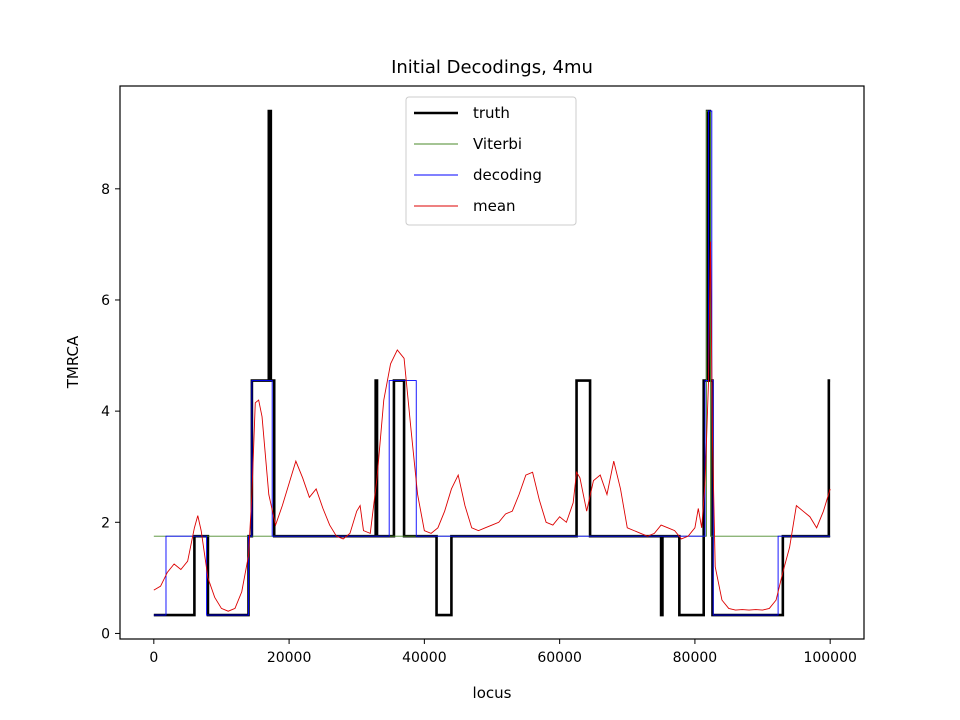 The image size is (960, 720). What do you see at coordinates (105, 190) in the screenshot?
I see `y-tick-label: 8` at bounding box center [105, 190].